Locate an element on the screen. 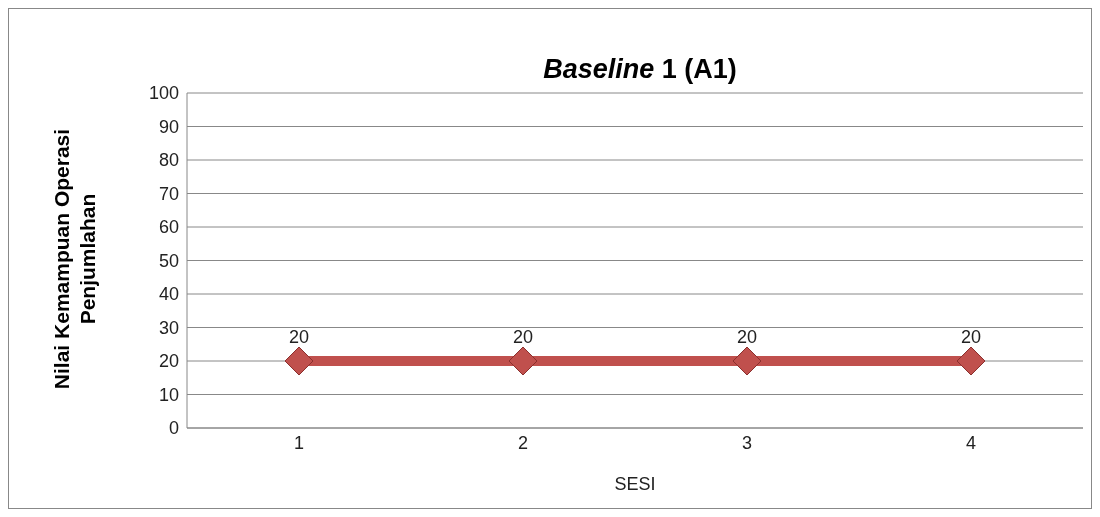 The height and width of the screenshot is (517, 1100). x-tick-label: 2 is located at coordinates (523, 442).